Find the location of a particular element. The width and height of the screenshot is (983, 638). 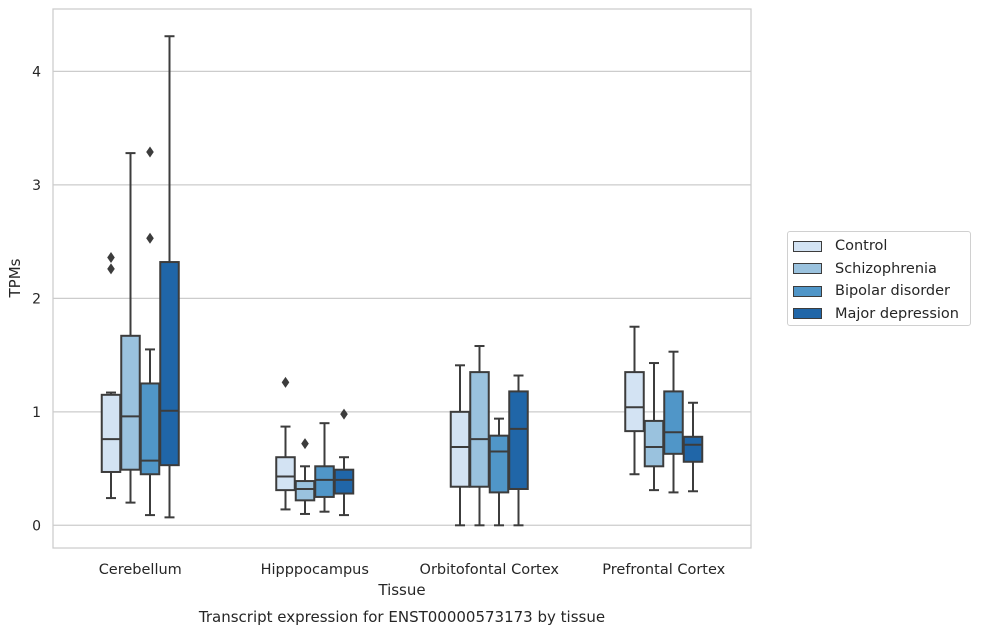

legend-item: Schizophrenia is located at coordinates (881, 269).